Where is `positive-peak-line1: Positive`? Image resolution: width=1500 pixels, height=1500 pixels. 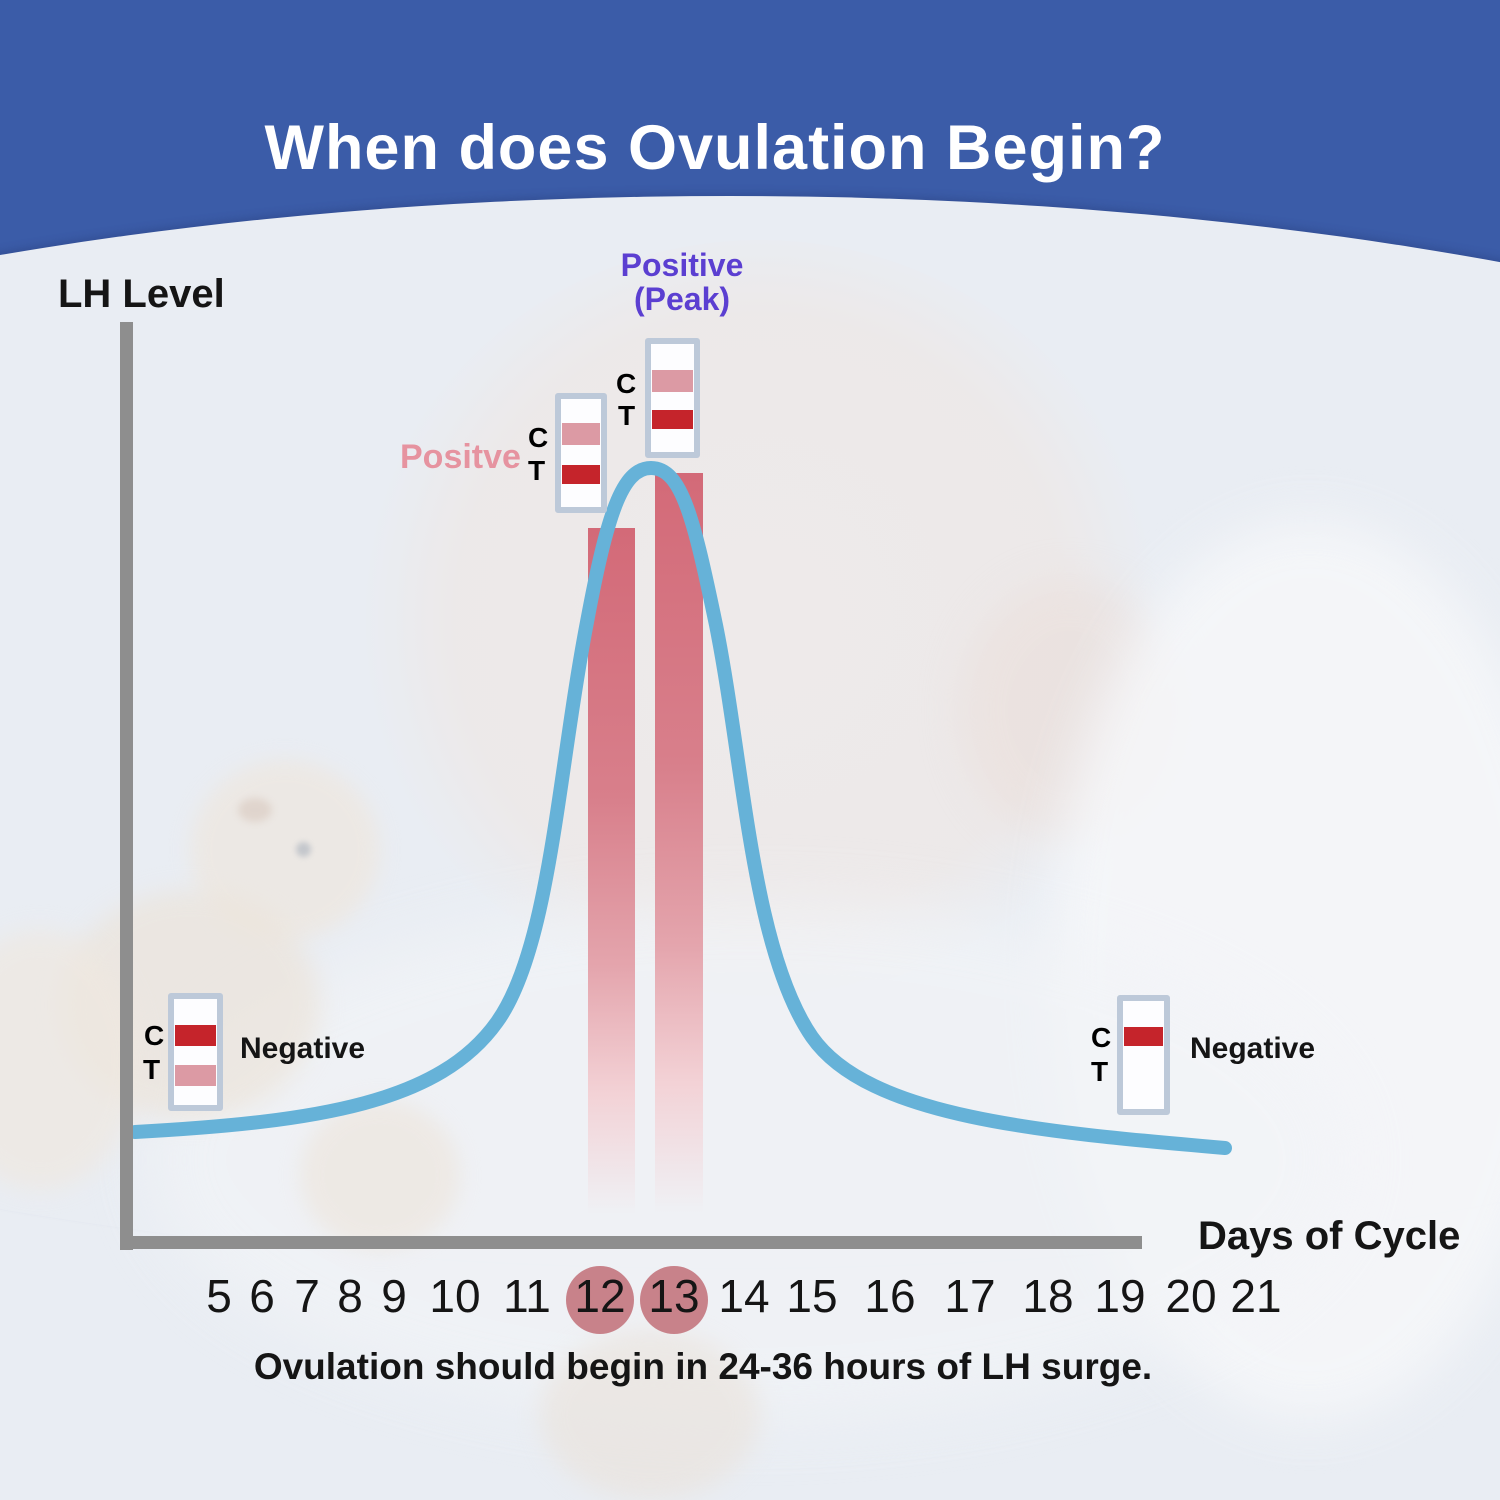 positive-peak-line1: Positive is located at coordinates (682, 265).